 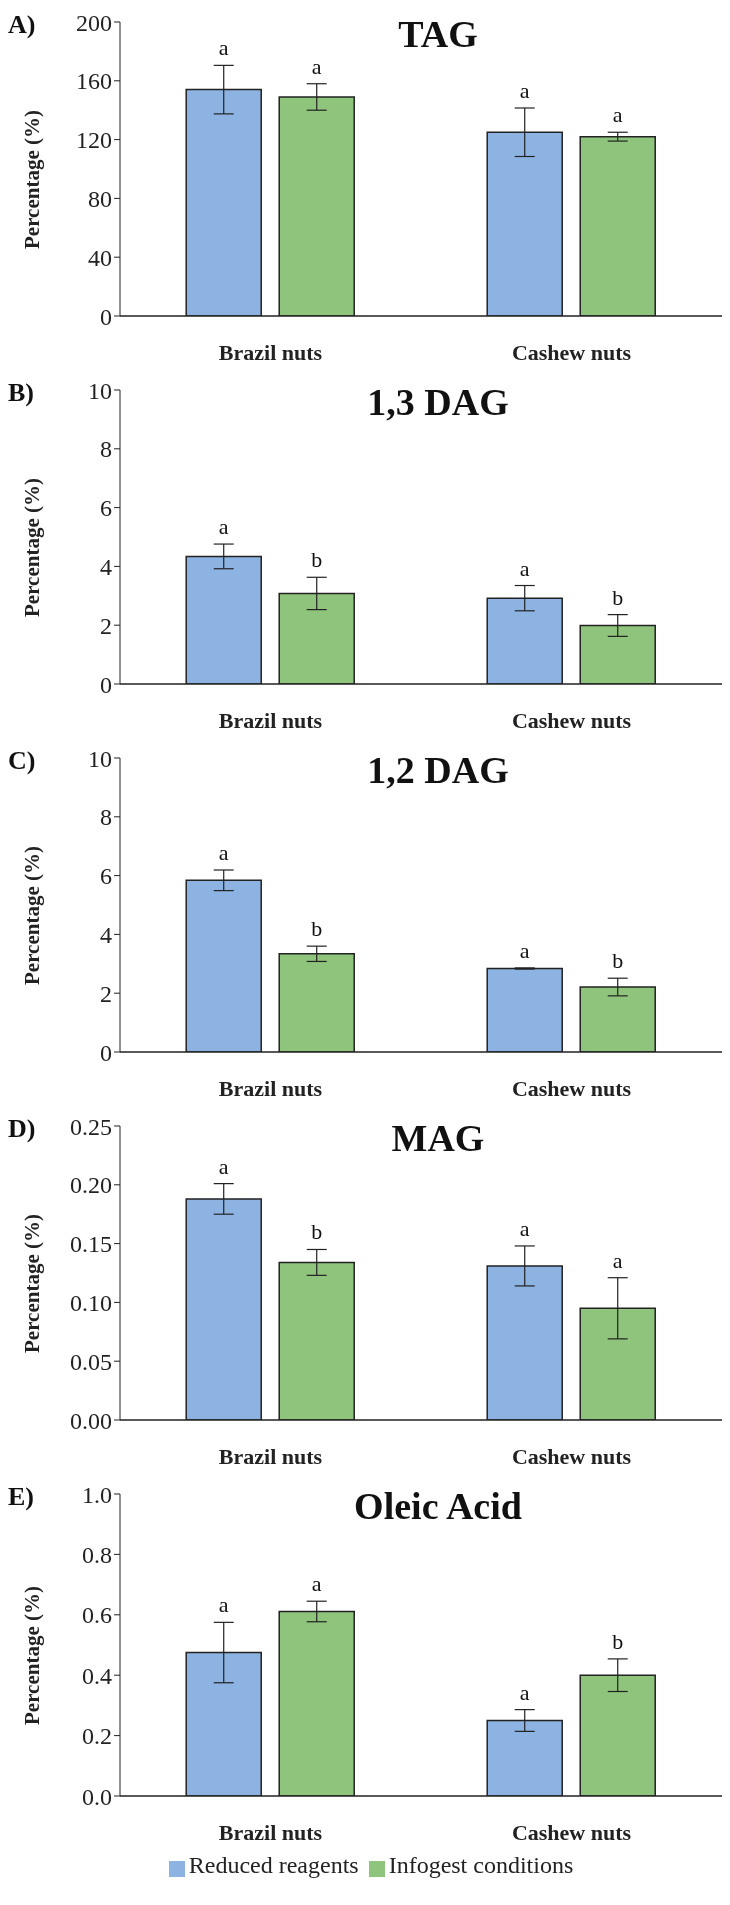 I want to click on chart-title: Oleic Acid, so click(x=438, y=1506).